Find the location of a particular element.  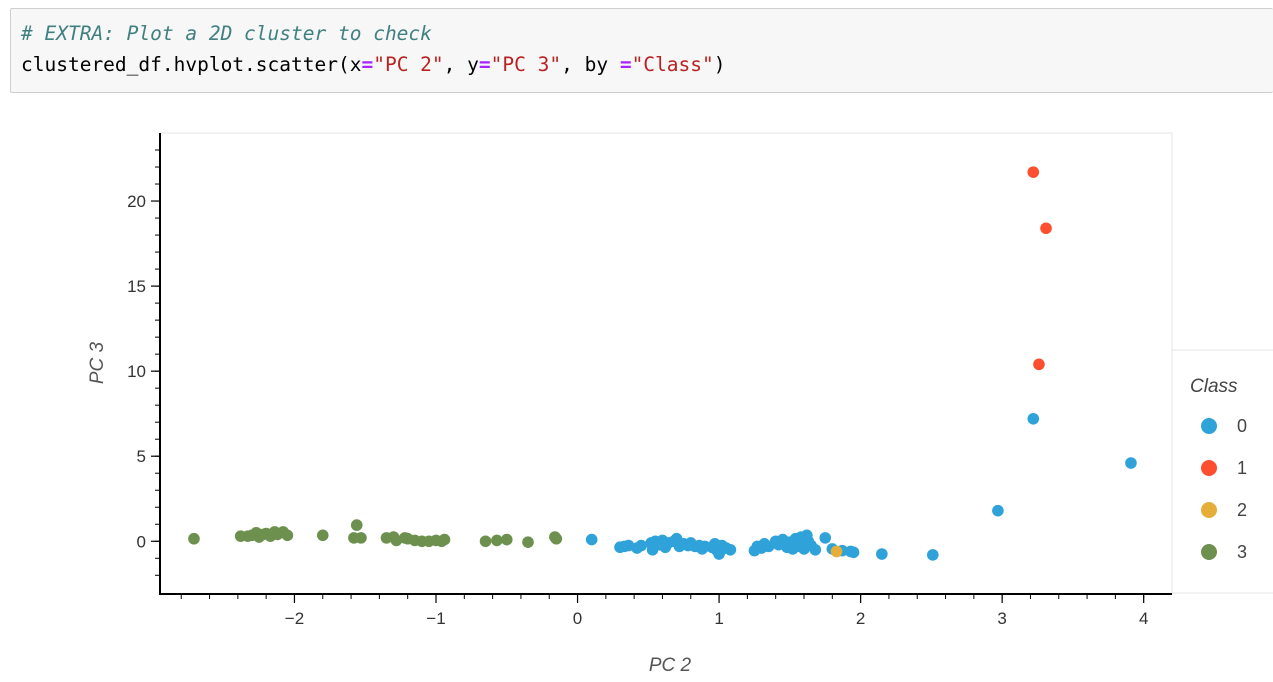

y-tick-label: 15 is located at coordinates (136, 286).